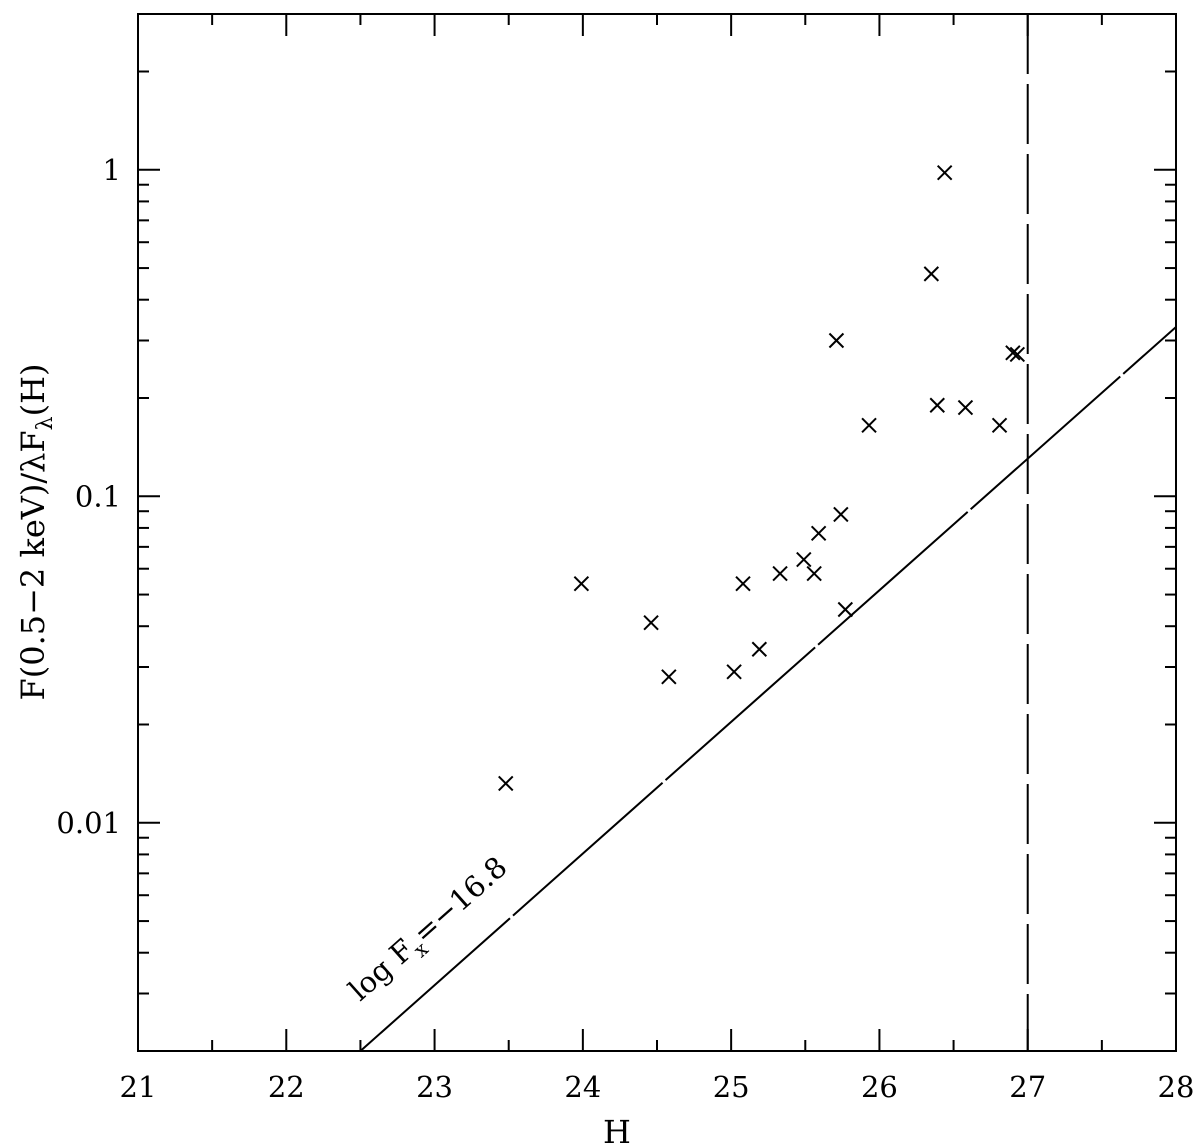 This screenshot has width=1200, height=1148. Describe the element at coordinates (36, 532) in the screenshot. I see `y-axis-title: F(0.5−2 keV)/λFλ(H)` at that location.